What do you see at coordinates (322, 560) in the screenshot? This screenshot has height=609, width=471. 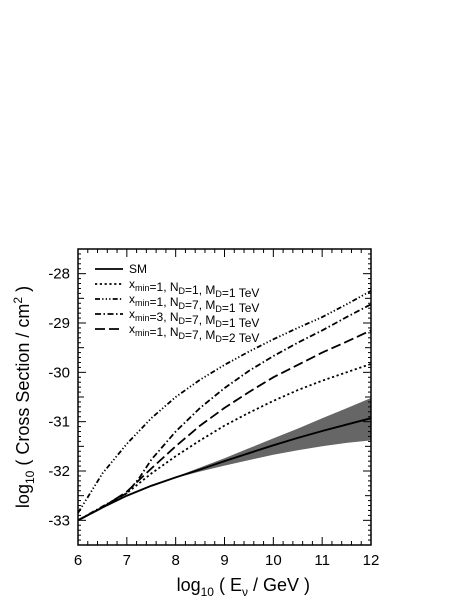 I see `x-tick-label: 11` at bounding box center [322, 560].